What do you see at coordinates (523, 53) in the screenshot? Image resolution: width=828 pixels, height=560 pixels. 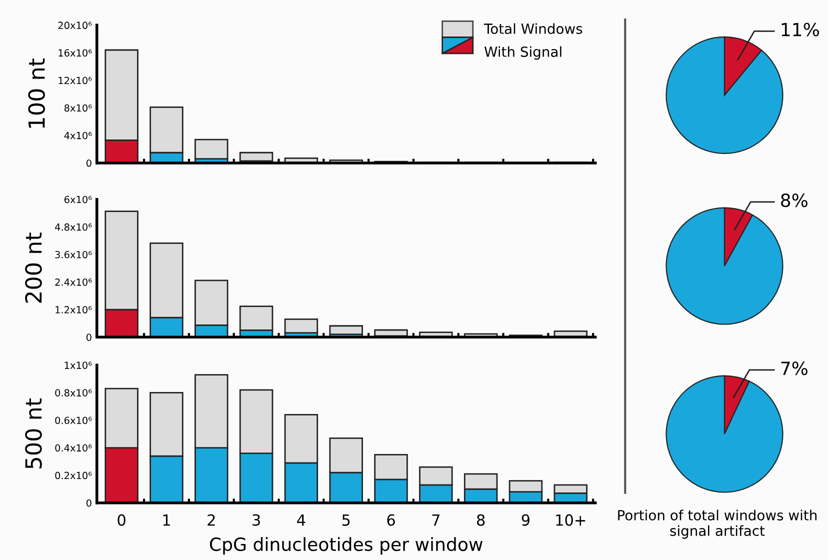 I see `legend-label: With Signal` at bounding box center [523, 53].